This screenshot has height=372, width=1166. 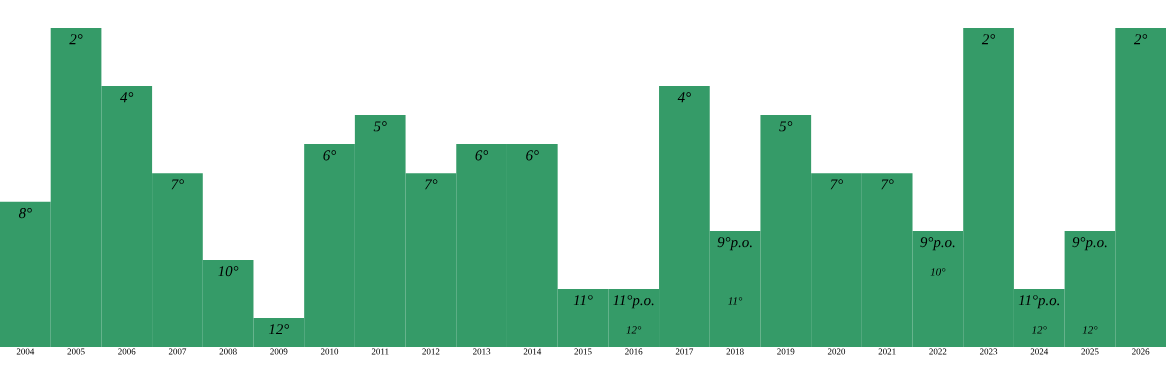 What do you see at coordinates (1090, 351) in the screenshot?
I see `x-tick-label: 2025` at bounding box center [1090, 351].